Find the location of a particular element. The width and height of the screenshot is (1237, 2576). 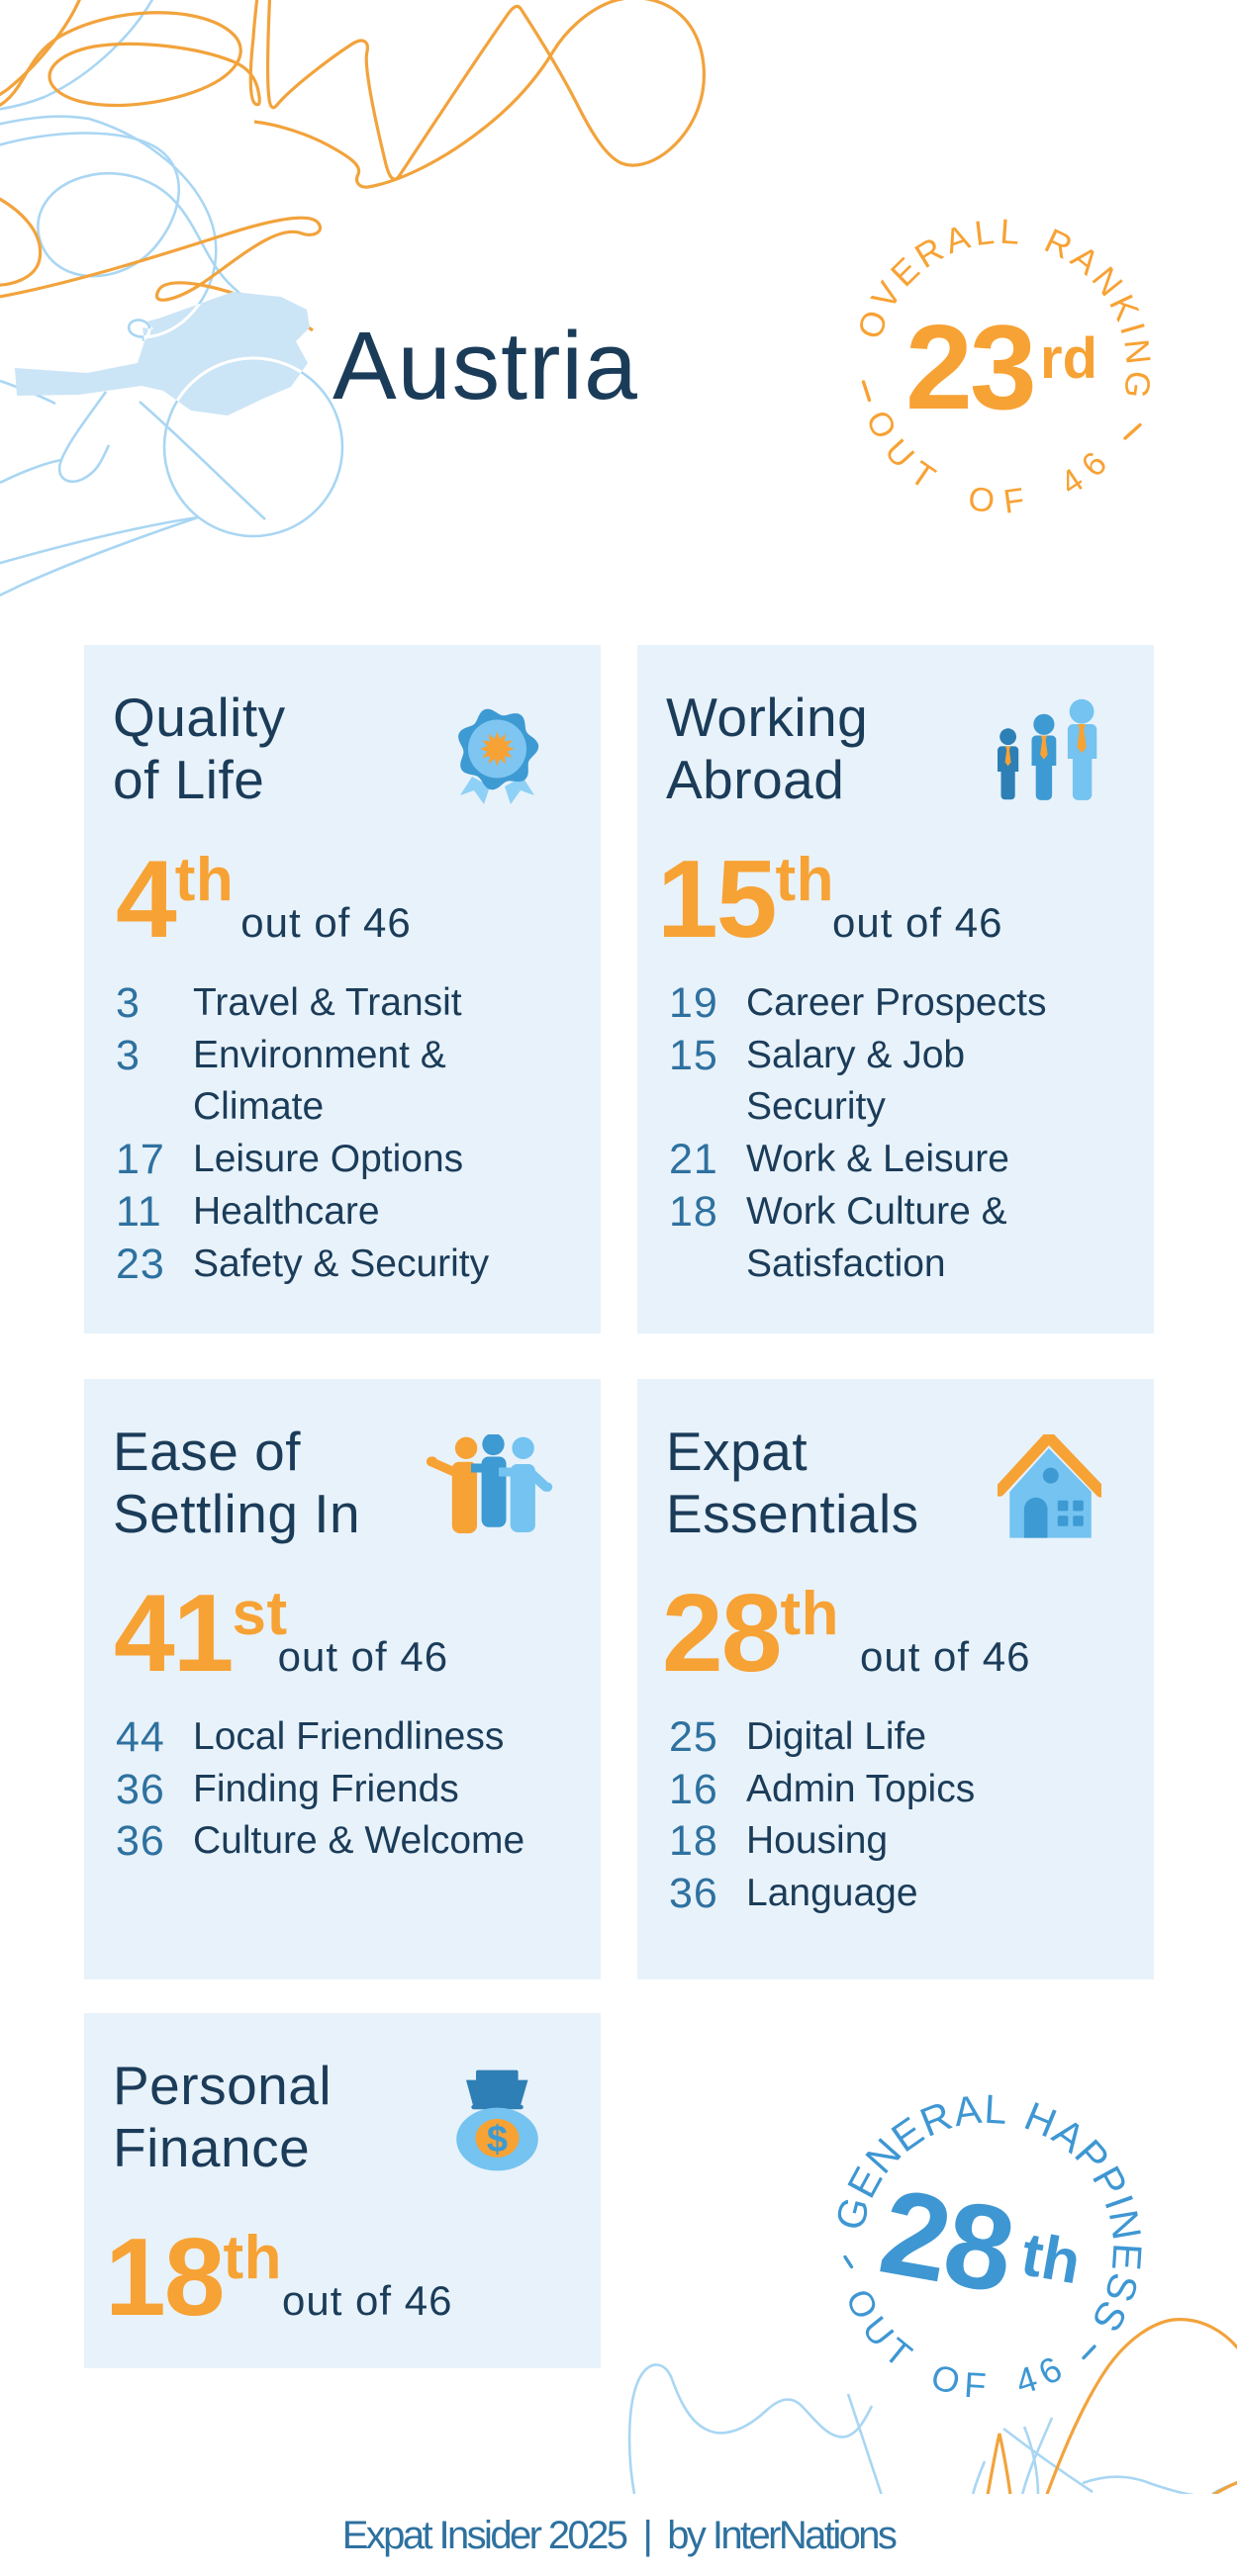

svg-text: 23 is located at coordinates (969, 367).